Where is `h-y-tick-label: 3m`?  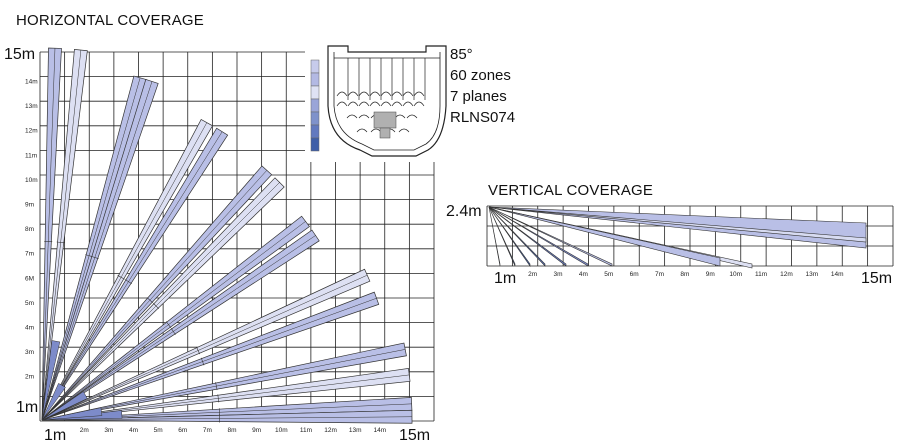 h-y-tick-label: 3m is located at coordinates (29, 352).